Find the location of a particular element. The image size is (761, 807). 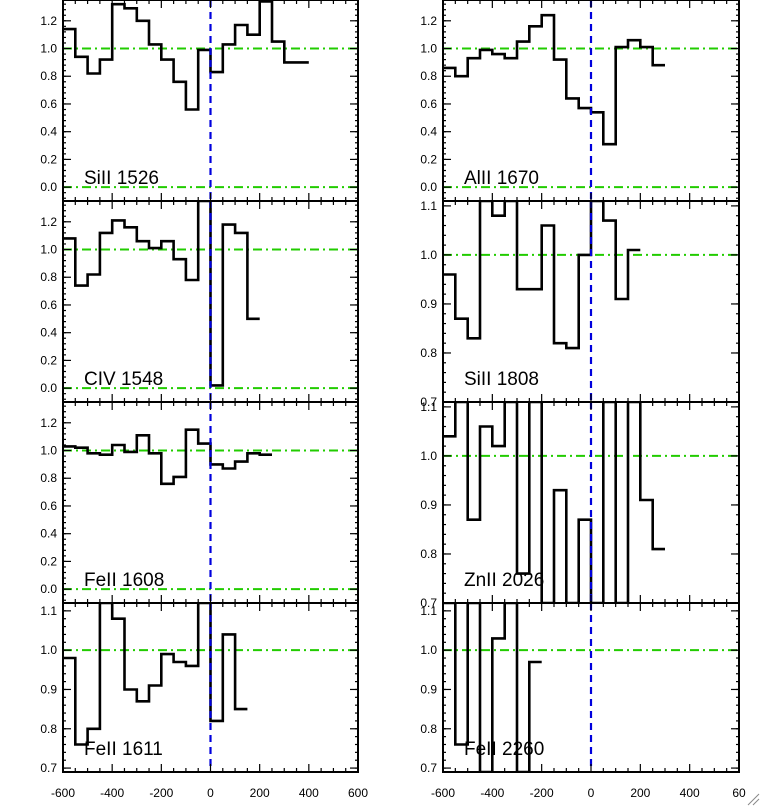

ion-label: FeII 2260 is located at coordinates (504, 749).